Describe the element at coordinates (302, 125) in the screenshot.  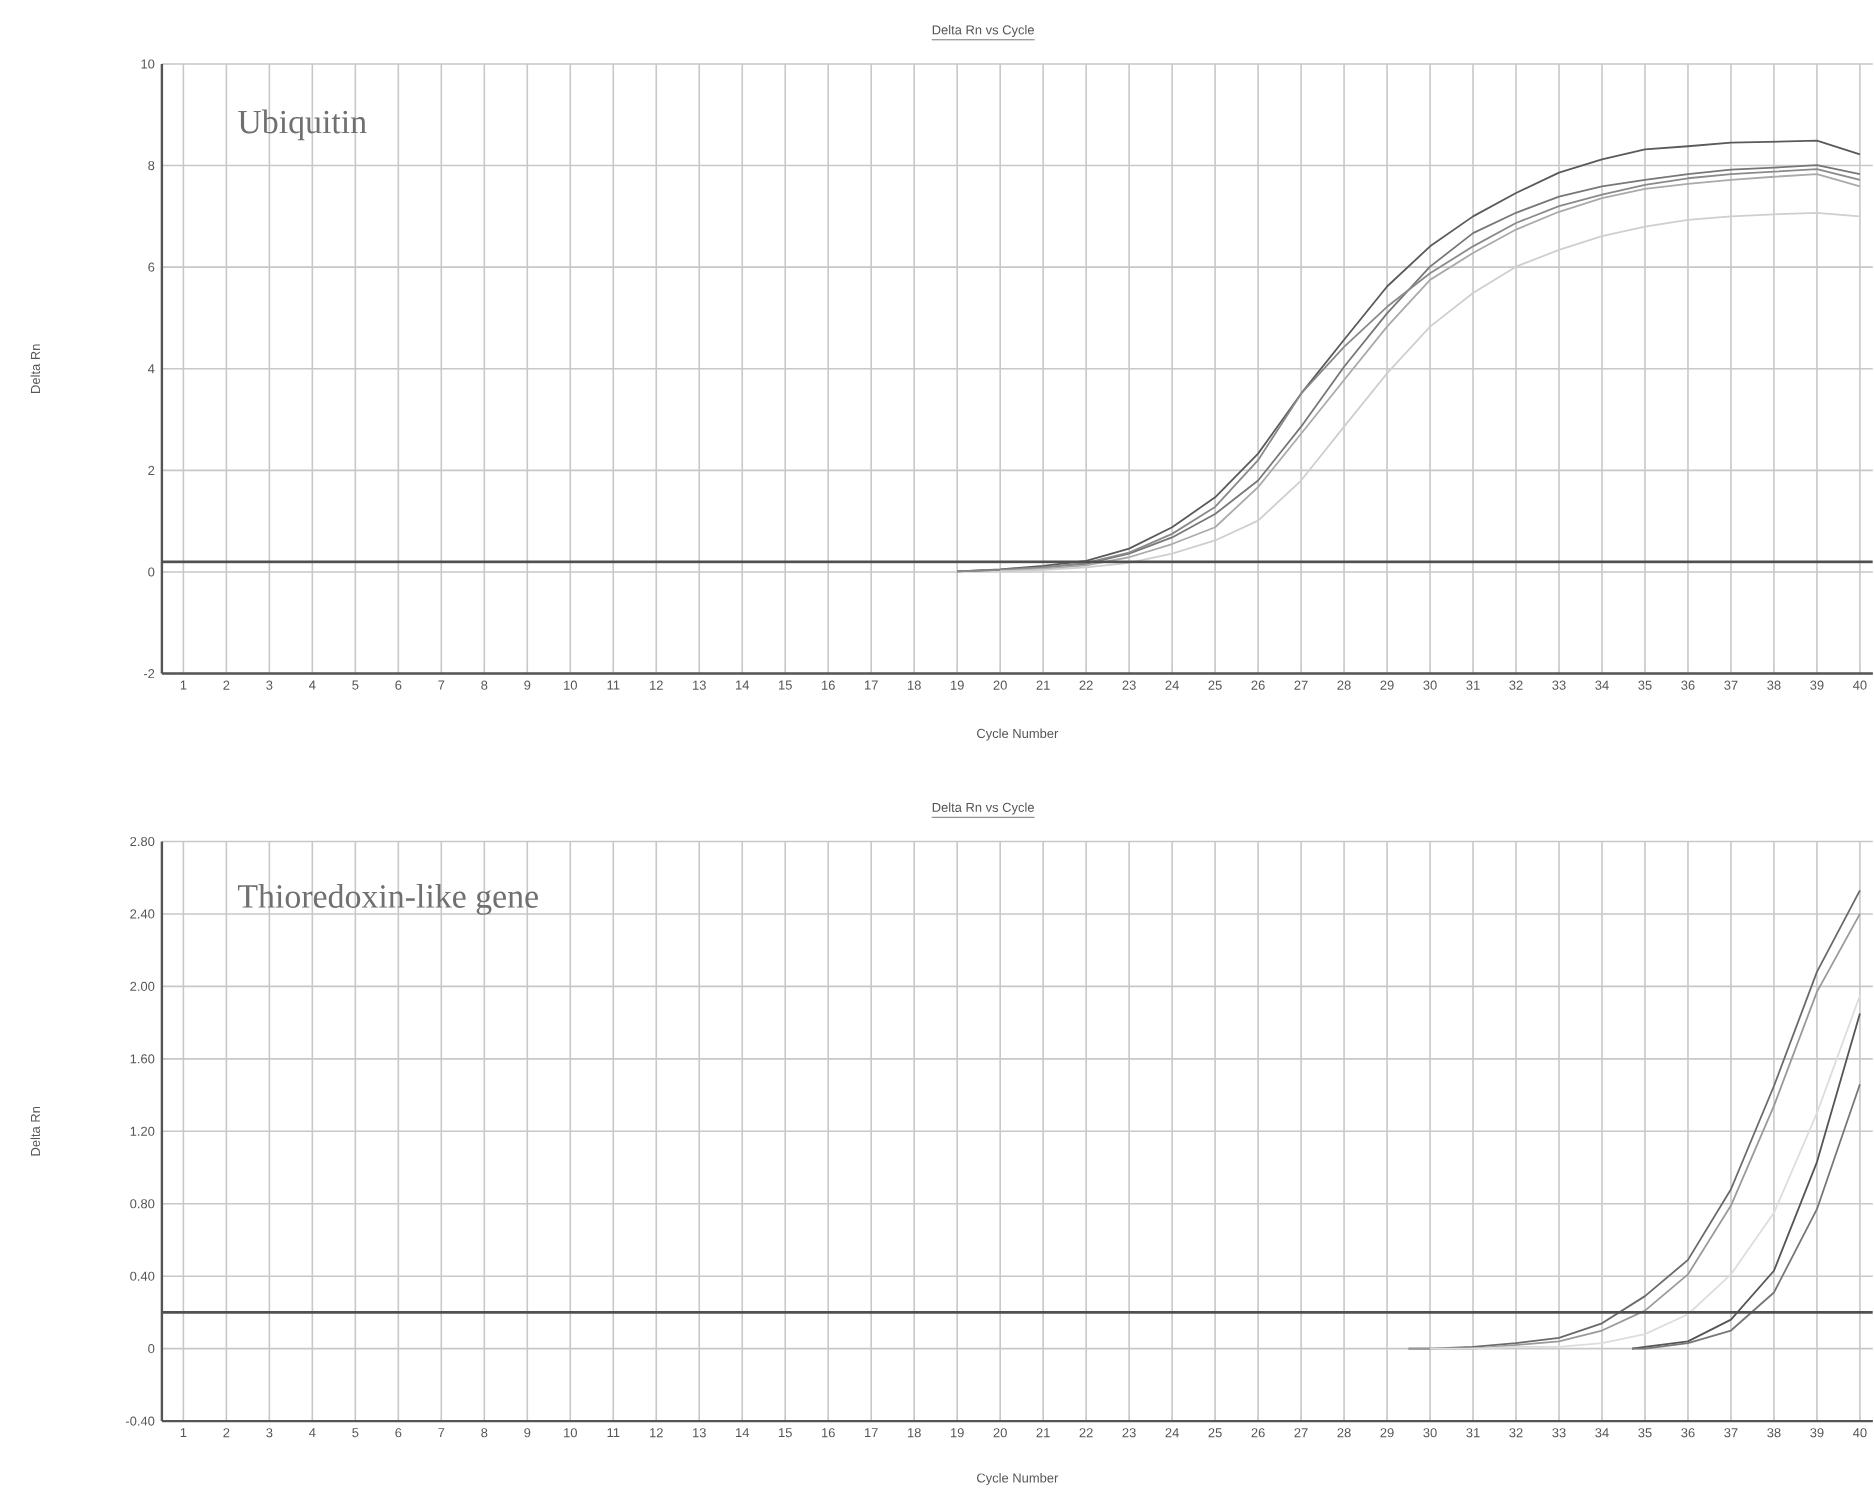
I see `annotation: Ubiquitin` at that location.